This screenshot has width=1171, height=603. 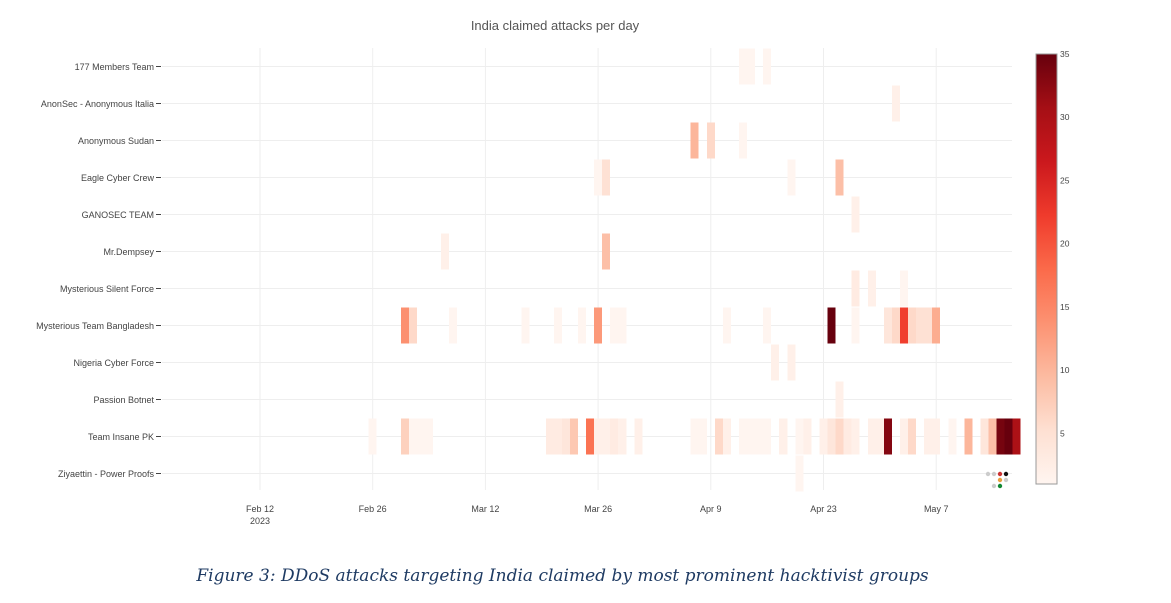 I want to click on colorbar-tick-label: 25, so click(x=1065, y=180).